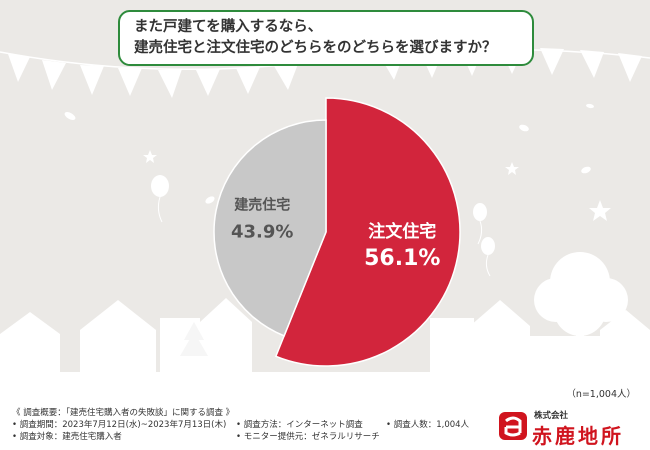 This screenshot has width=650, height=450. I want to click on slice-value-ready-built: 43.9%, so click(262, 232).